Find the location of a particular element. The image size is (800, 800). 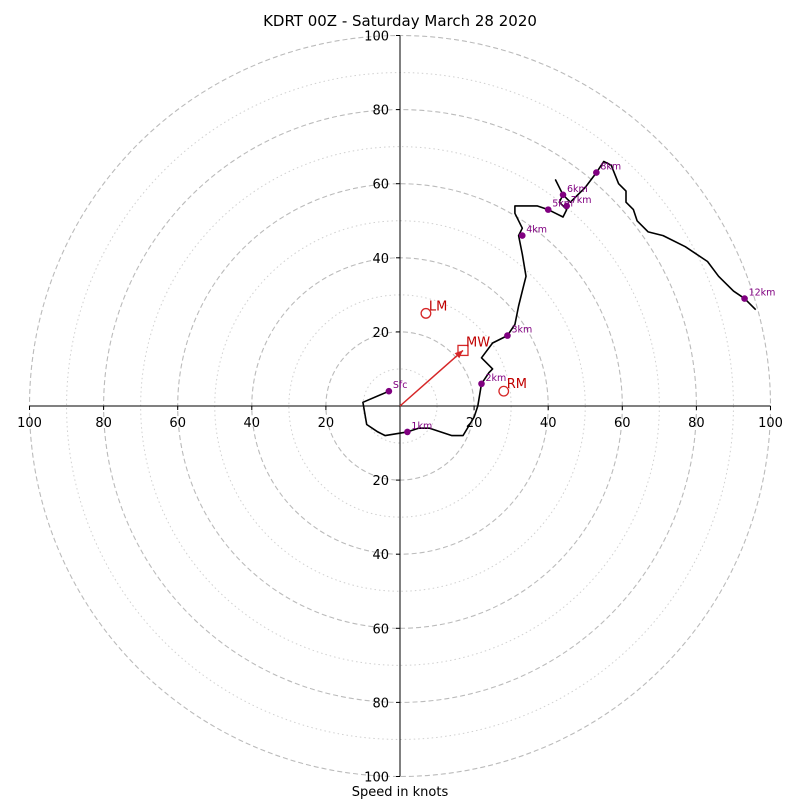

mean-wind-arrow is located at coordinates (431, 378).